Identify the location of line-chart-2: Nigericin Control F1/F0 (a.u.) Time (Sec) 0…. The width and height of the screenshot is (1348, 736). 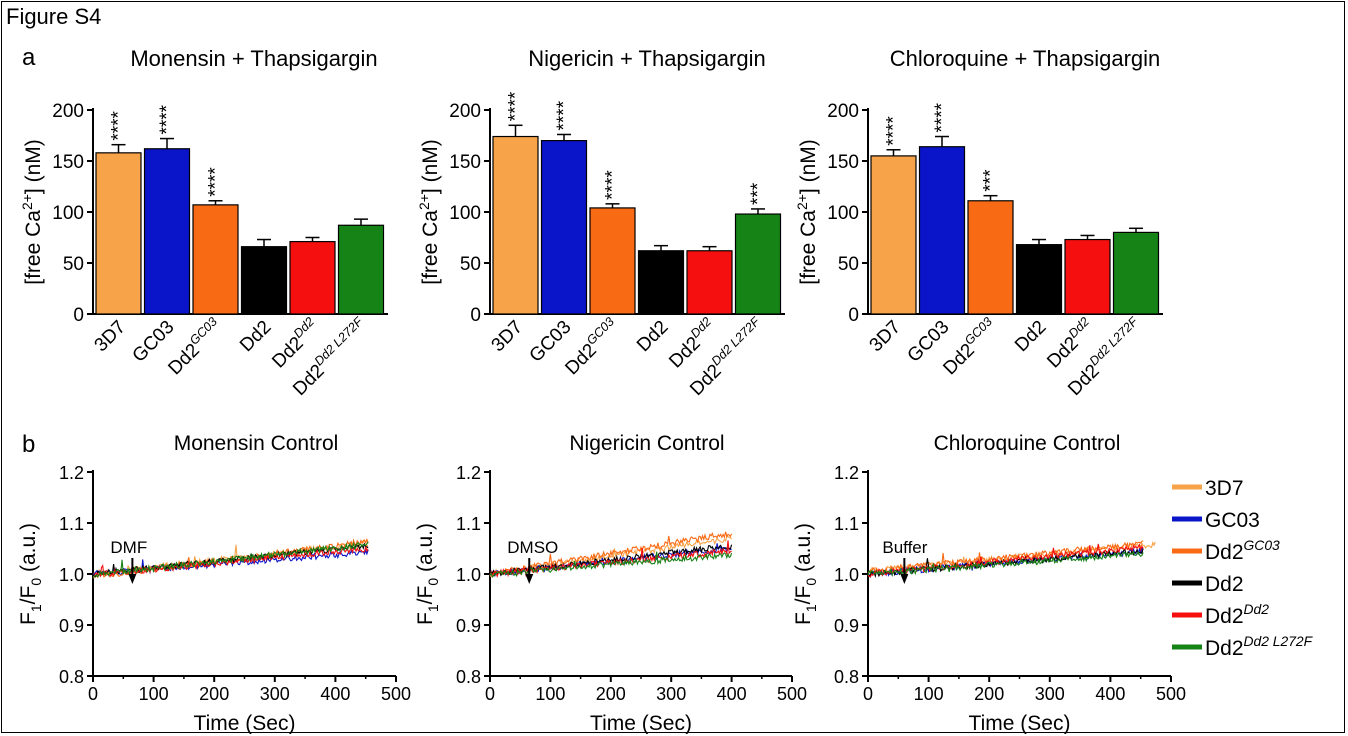
(610, 583).